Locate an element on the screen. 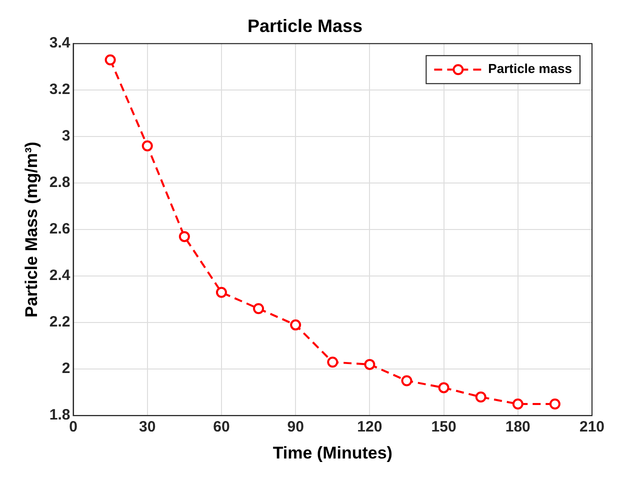 The width and height of the screenshot is (630, 480). x-tick-label: 30 is located at coordinates (147, 427).